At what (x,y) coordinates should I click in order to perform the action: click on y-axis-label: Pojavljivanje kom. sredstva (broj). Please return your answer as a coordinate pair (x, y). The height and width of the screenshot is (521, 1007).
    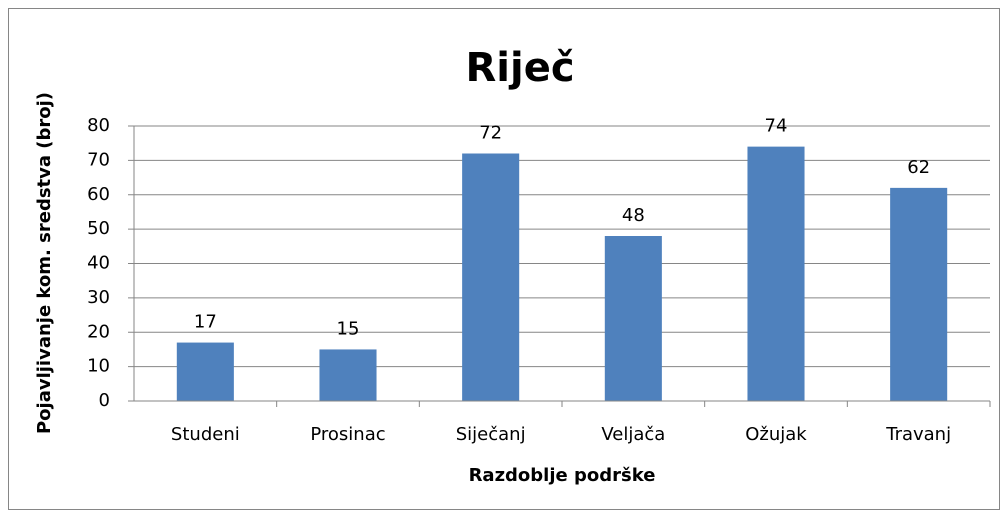
    Looking at the image, I should click on (44, 263).